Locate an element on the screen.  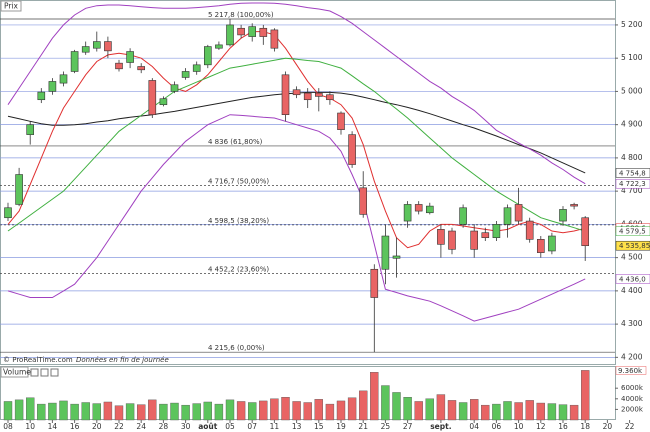
x-tick-label: sept. is located at coordinates (441, 426).